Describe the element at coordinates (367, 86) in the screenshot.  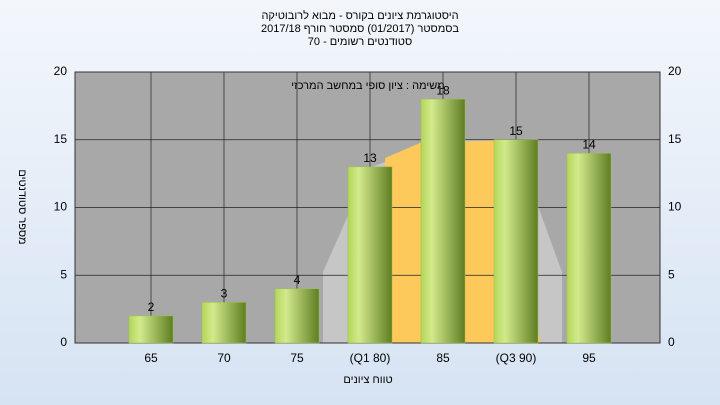
I see `annotation: משימה : ציון סופי במחשב המרכזי` at that location.